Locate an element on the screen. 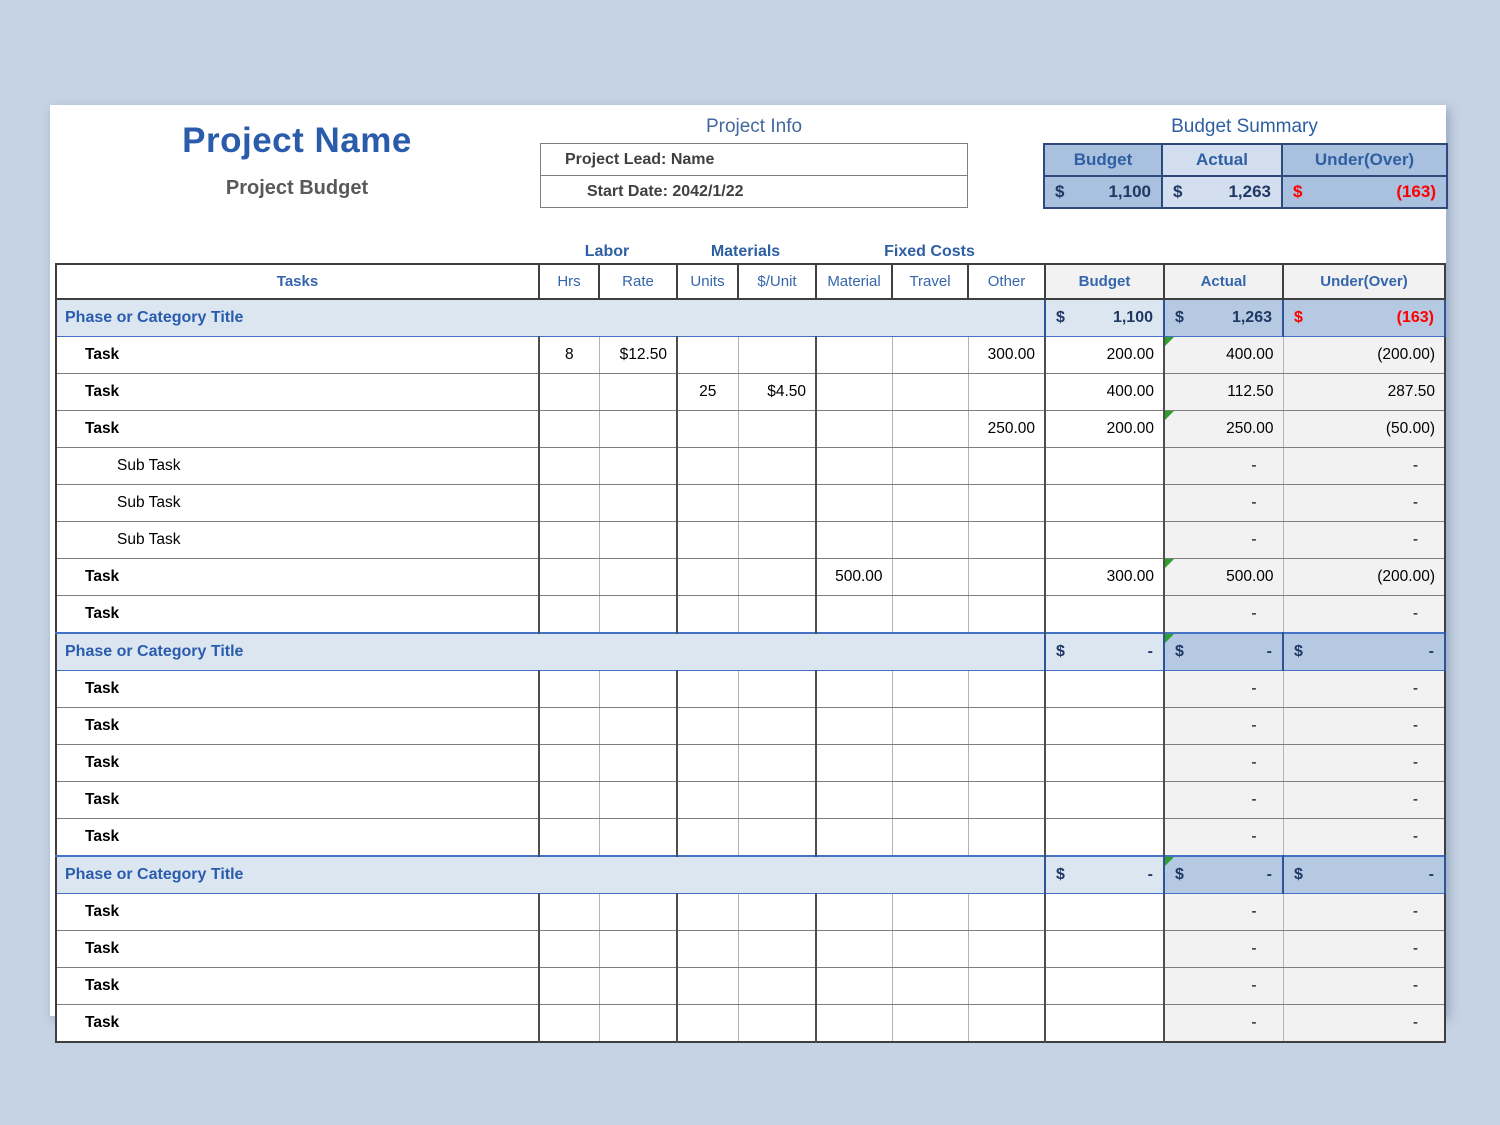  under-over-cell: (200.00) is located at coordinates (1364, 577).